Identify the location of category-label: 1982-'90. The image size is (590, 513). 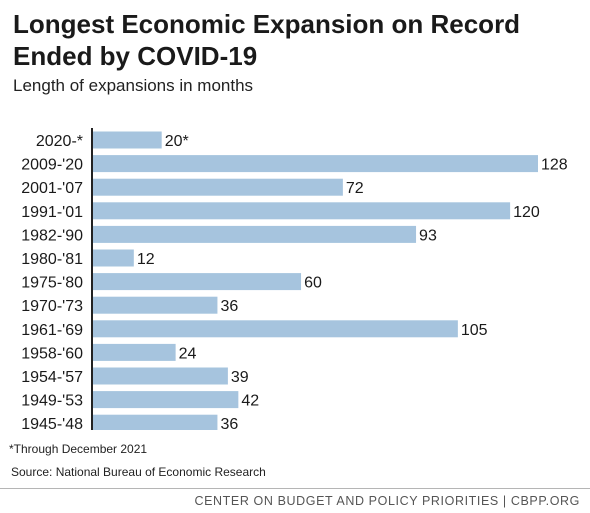
(52, 235).